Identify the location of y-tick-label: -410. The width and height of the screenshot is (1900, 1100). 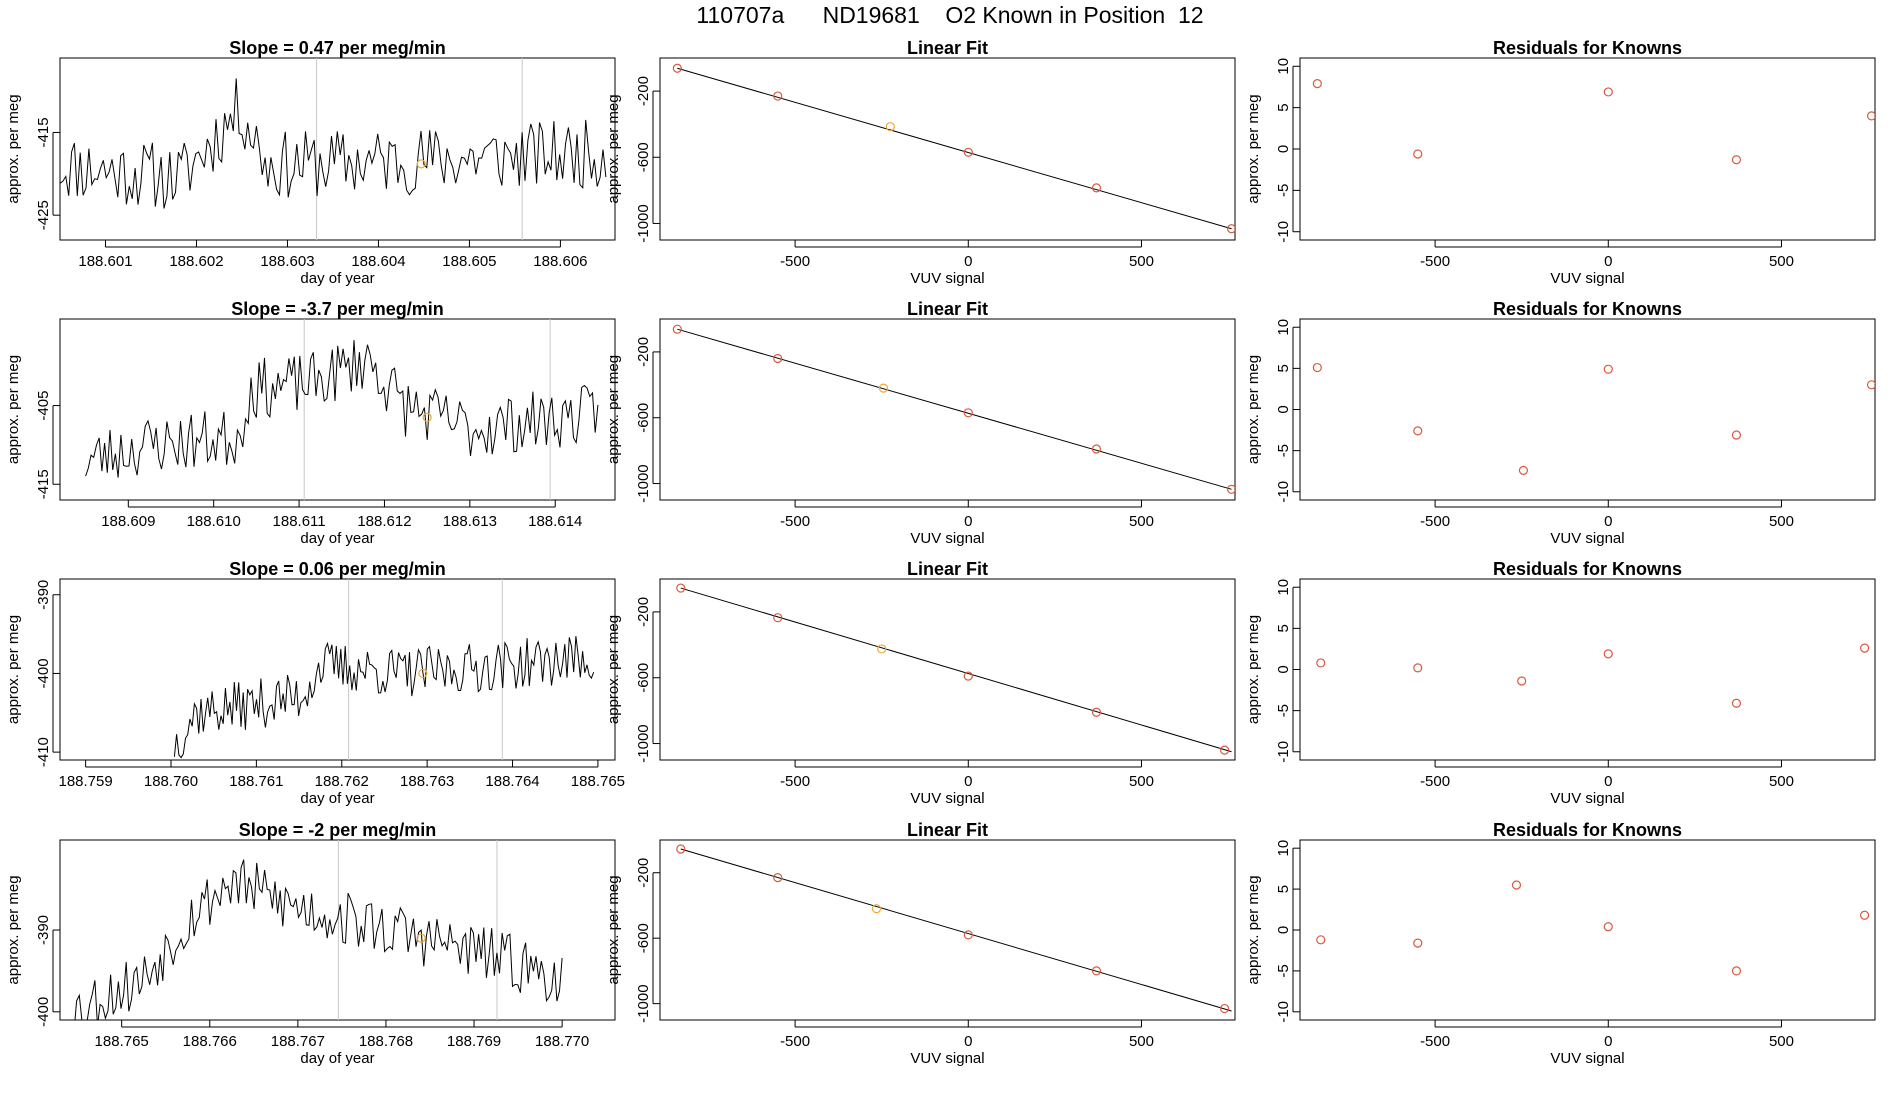
(43, 752).